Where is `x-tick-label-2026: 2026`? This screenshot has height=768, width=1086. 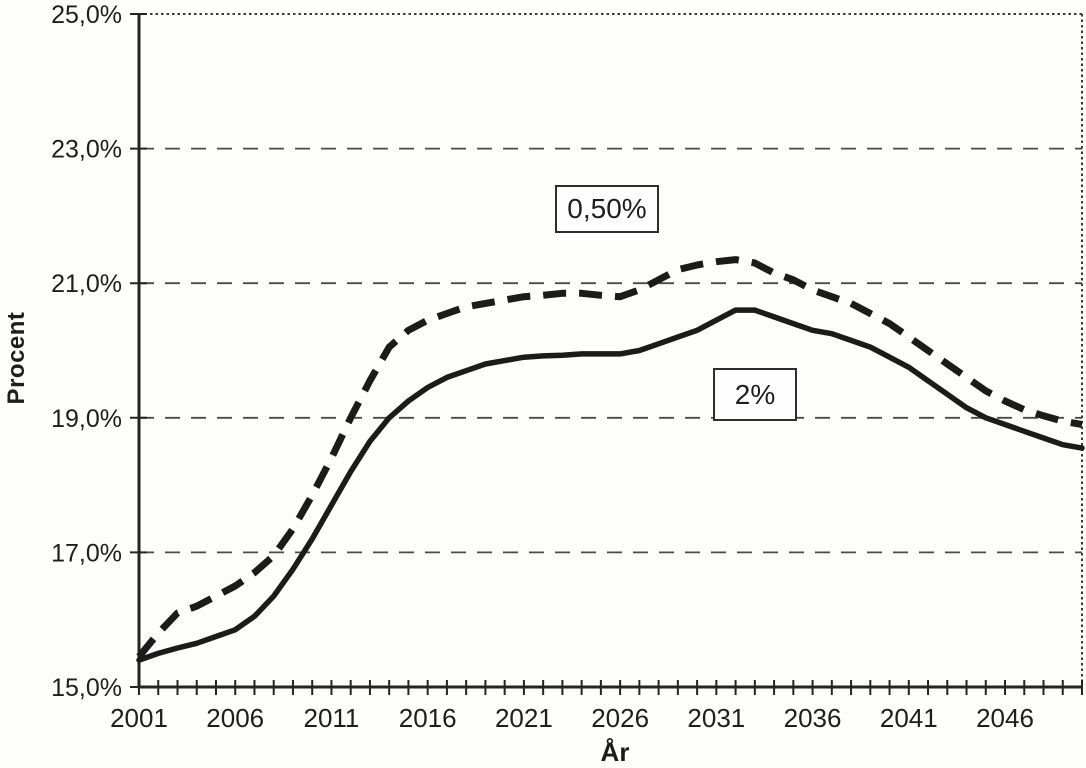
x-tick-label-2026: 2026 is located at coordinates (620, 718).